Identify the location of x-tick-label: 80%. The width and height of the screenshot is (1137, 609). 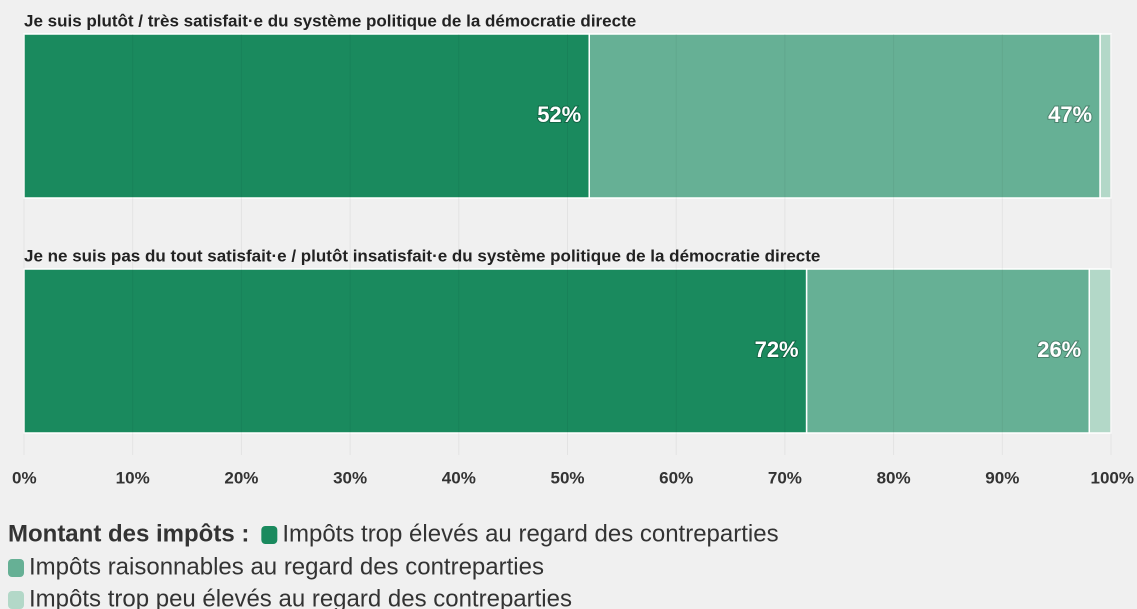
(894, 477).